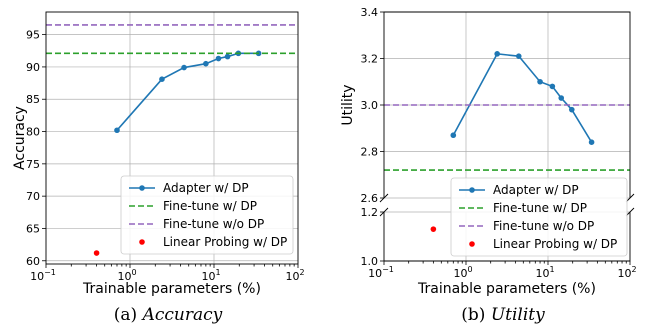 The width and height of the screenshot is (654, 327). What do you see at coordinates (381, 272) in the screenshot?
I see `chart-b-x-tick-label: 10⁻¹` at bounding box center [381, 272].